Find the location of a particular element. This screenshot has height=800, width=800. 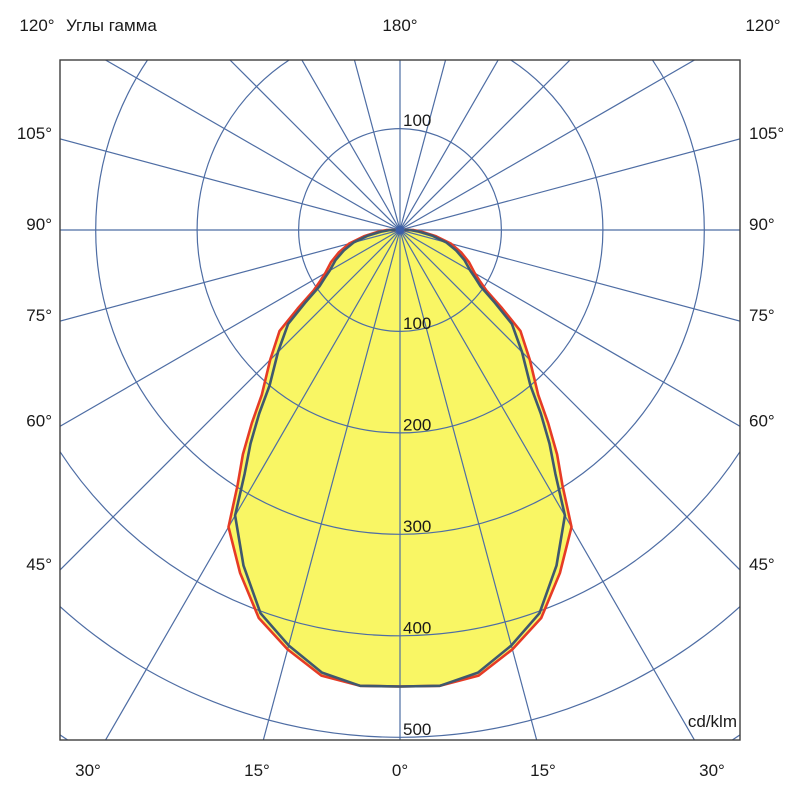

polar-center-dot is located at coordinates (400, 230).